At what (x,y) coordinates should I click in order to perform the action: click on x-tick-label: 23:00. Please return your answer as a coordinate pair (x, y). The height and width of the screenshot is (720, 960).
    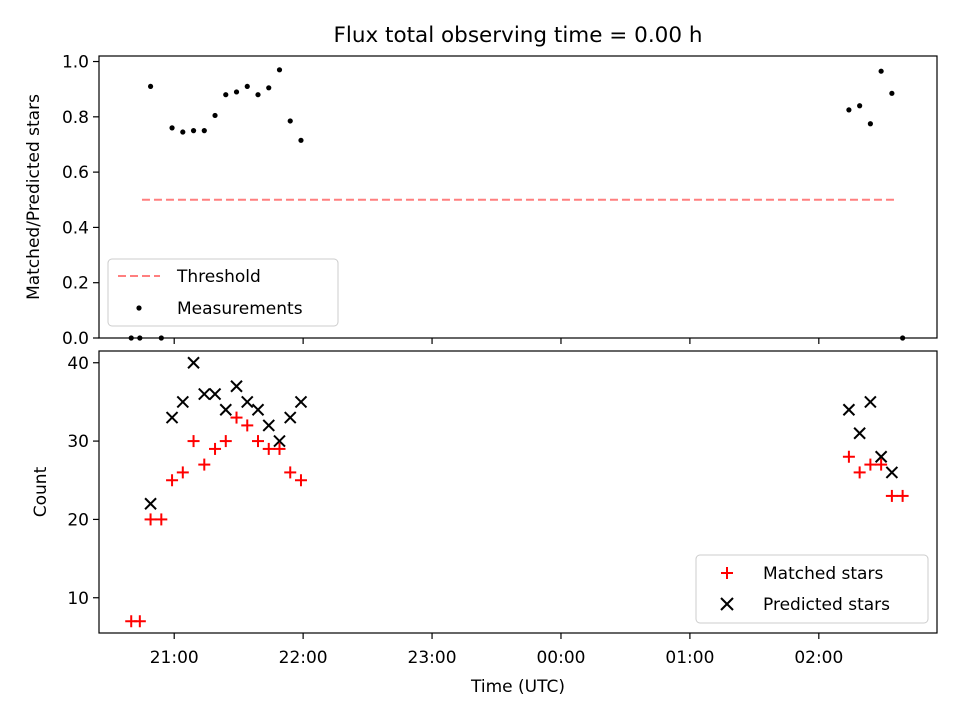
    Looking at the image, I should click on (432, 658).